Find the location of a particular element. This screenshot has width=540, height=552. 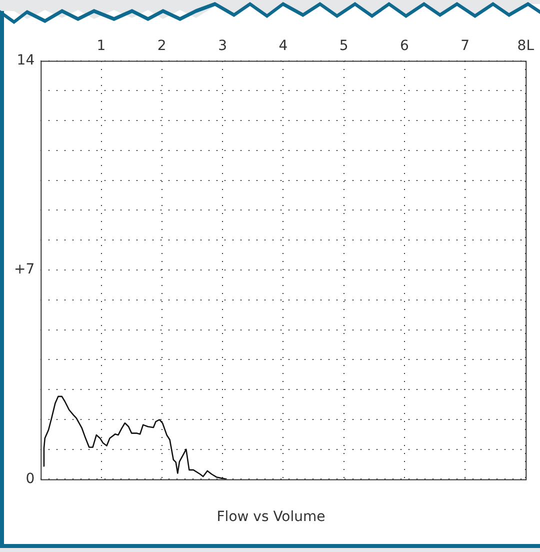

x-tick-label: 2 is located at coordinates (161, 46).